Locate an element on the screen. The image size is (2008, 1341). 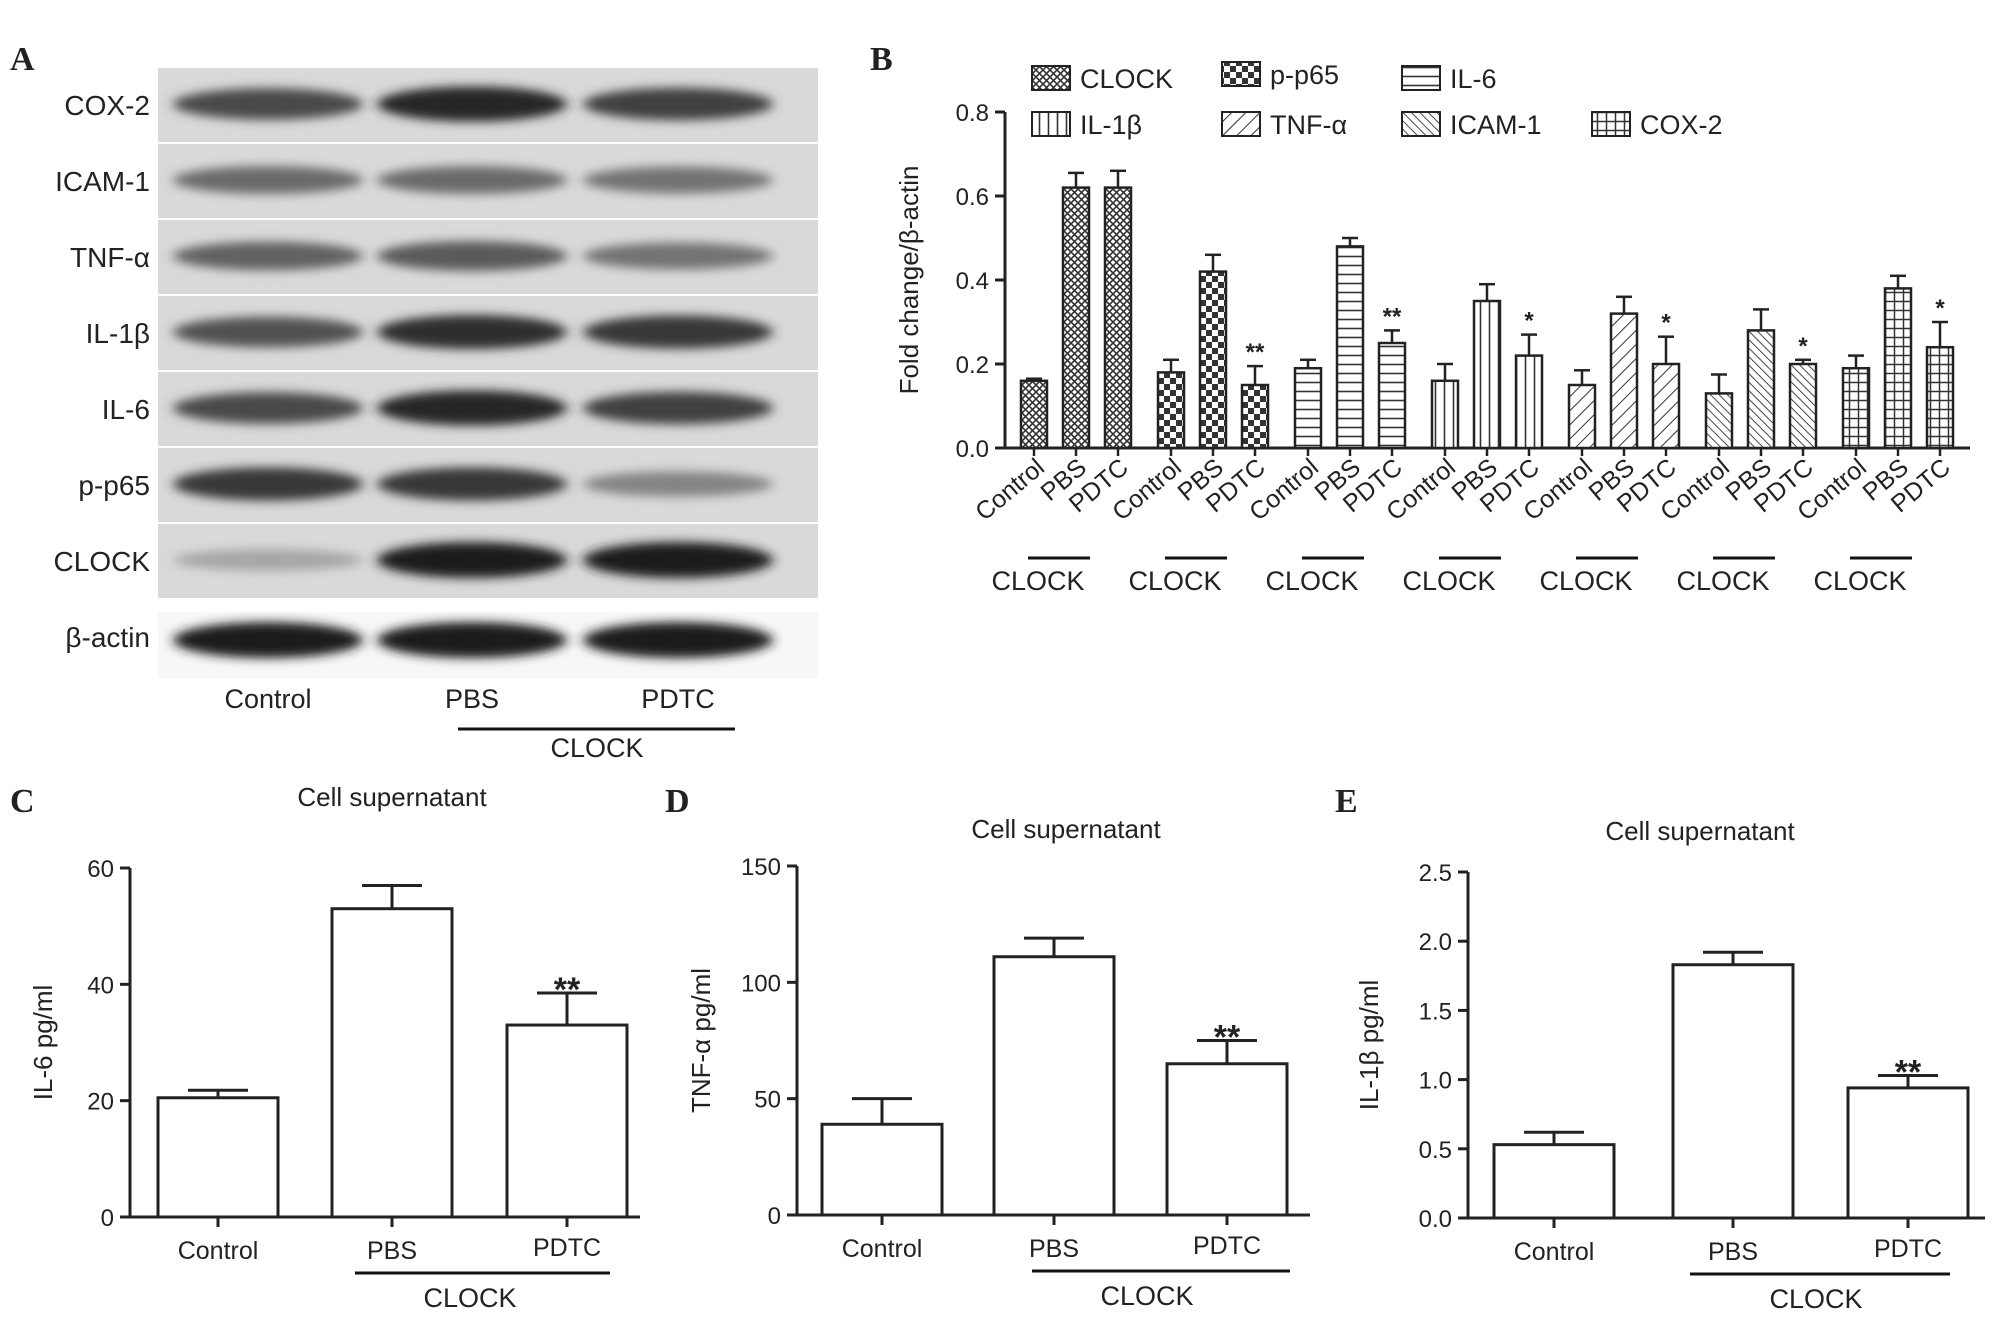
chart-c-bar-pbs is located at coordinates (392, 1063).